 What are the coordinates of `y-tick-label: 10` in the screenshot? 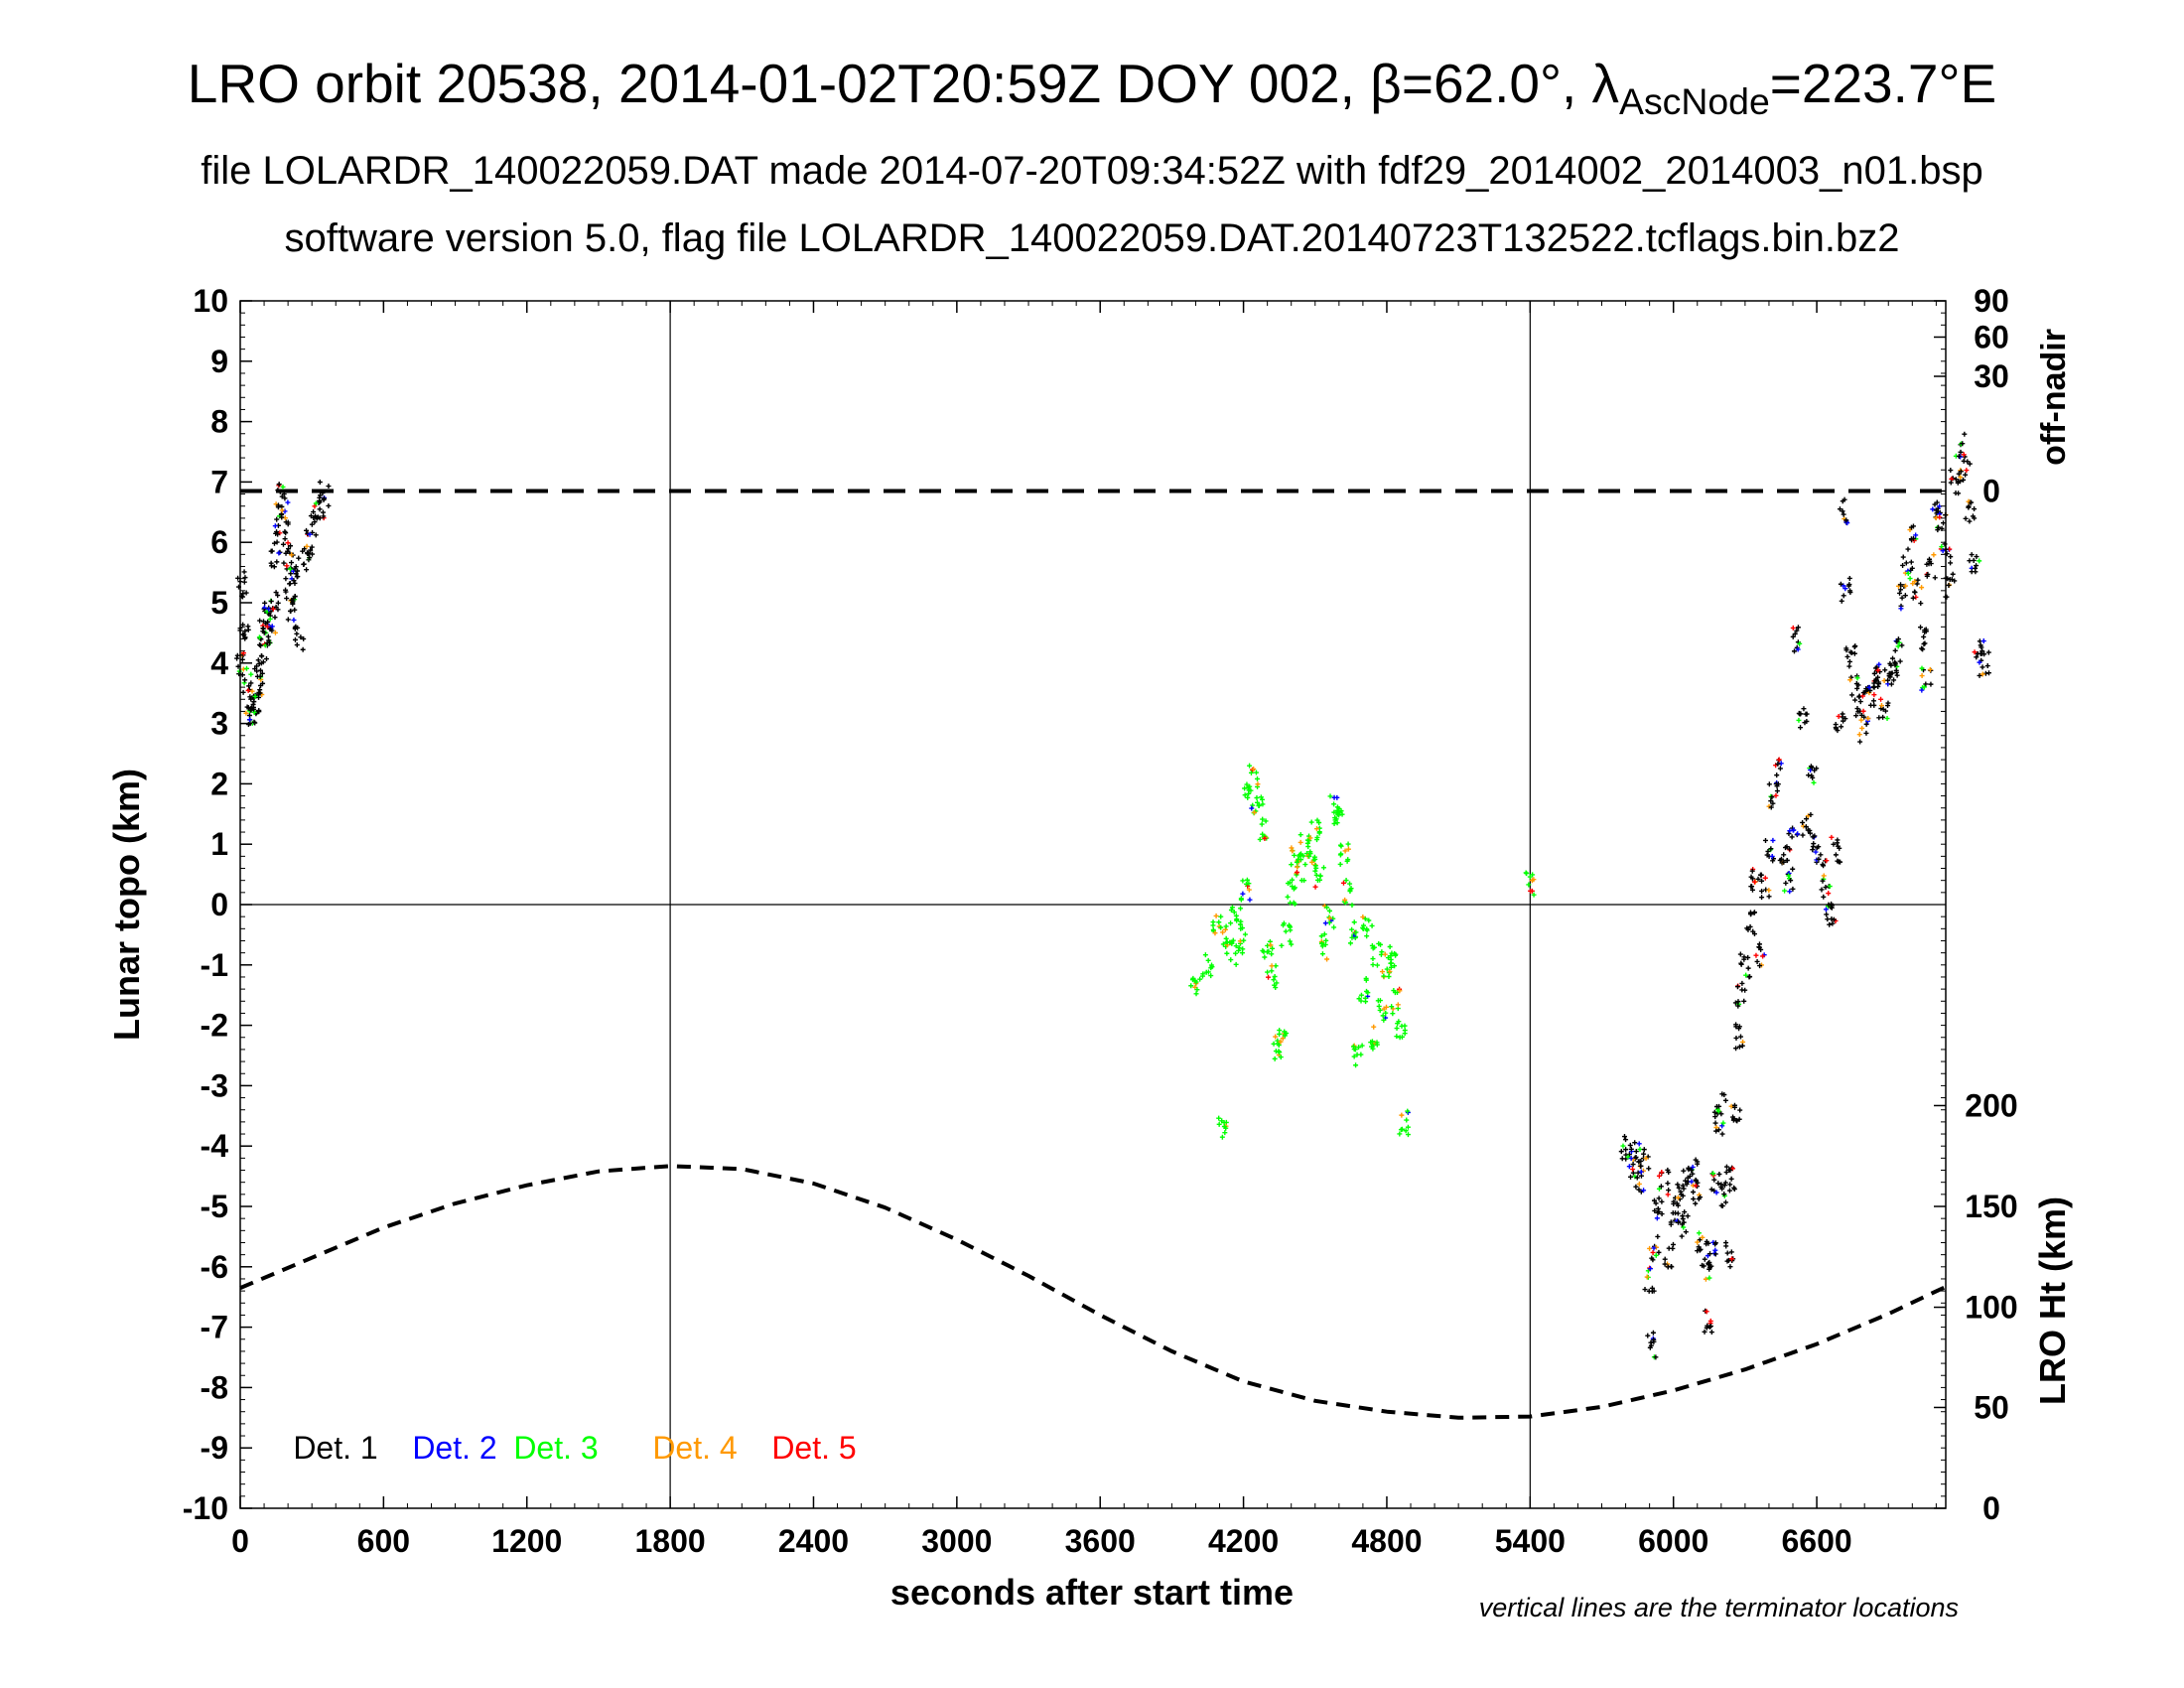 It's located at (210, 301).